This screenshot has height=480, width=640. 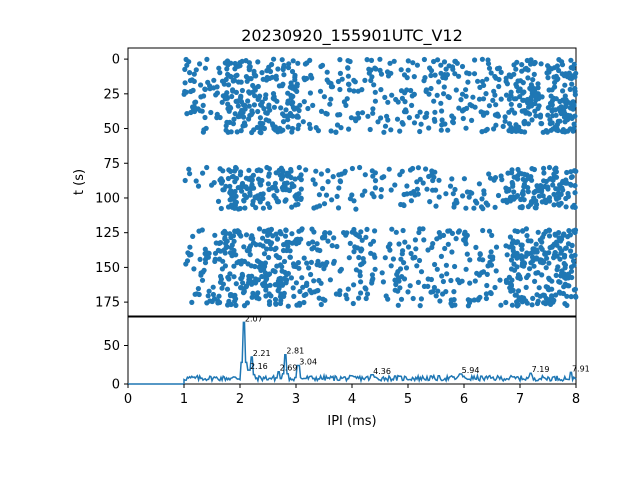 What do you see at coordinates (289, 368) in the screenshot?
I see `histogram-peak-label: 2.69` at bounding box center [289, 368].